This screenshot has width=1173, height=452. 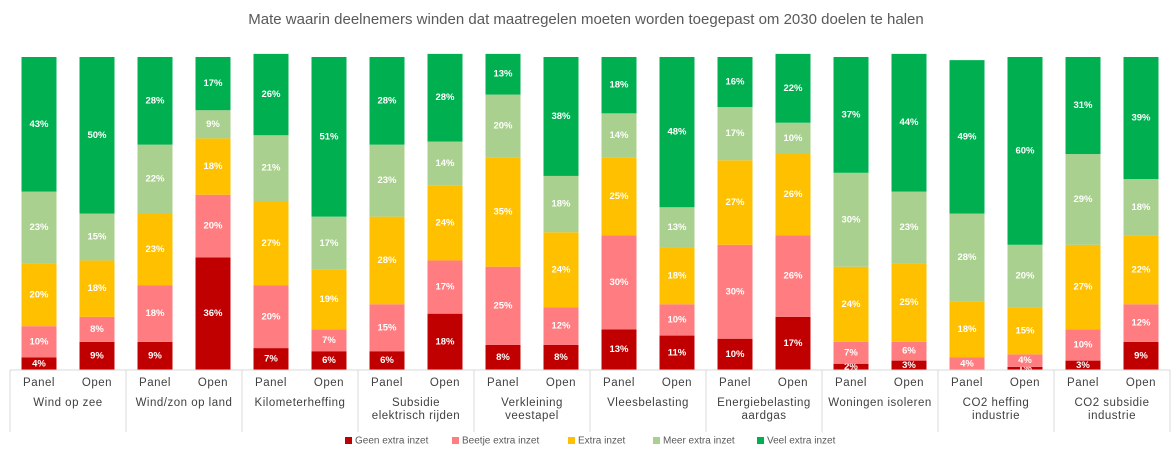 I want to click on data-label: 7%, so click(x=329, y=340).